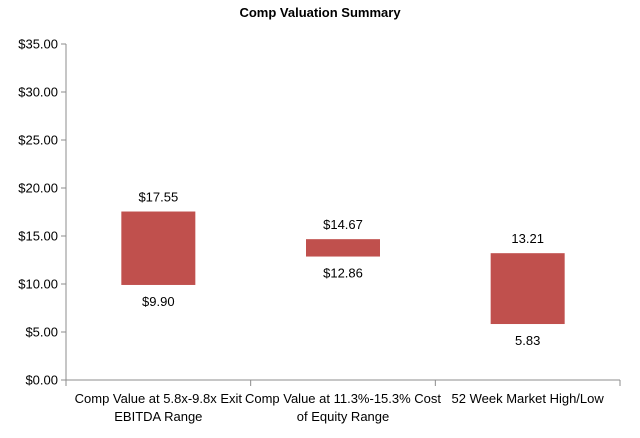  What do you see at coordinates (38, 44) in the screenshot?
I see `y-tick-label: $35.00` at bounding box center [38, 44].